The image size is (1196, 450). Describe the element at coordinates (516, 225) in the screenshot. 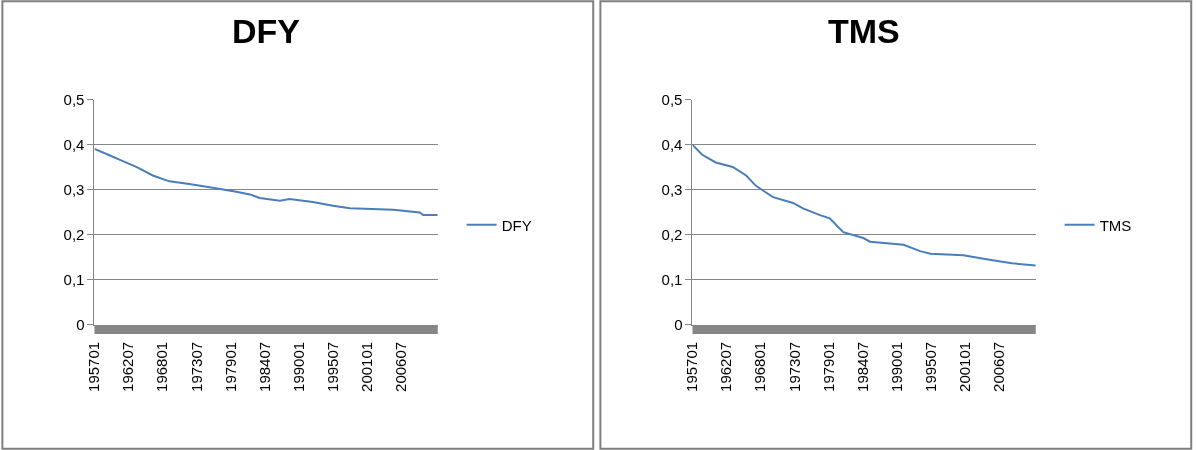

I see `legend-label: DFY` at that location.